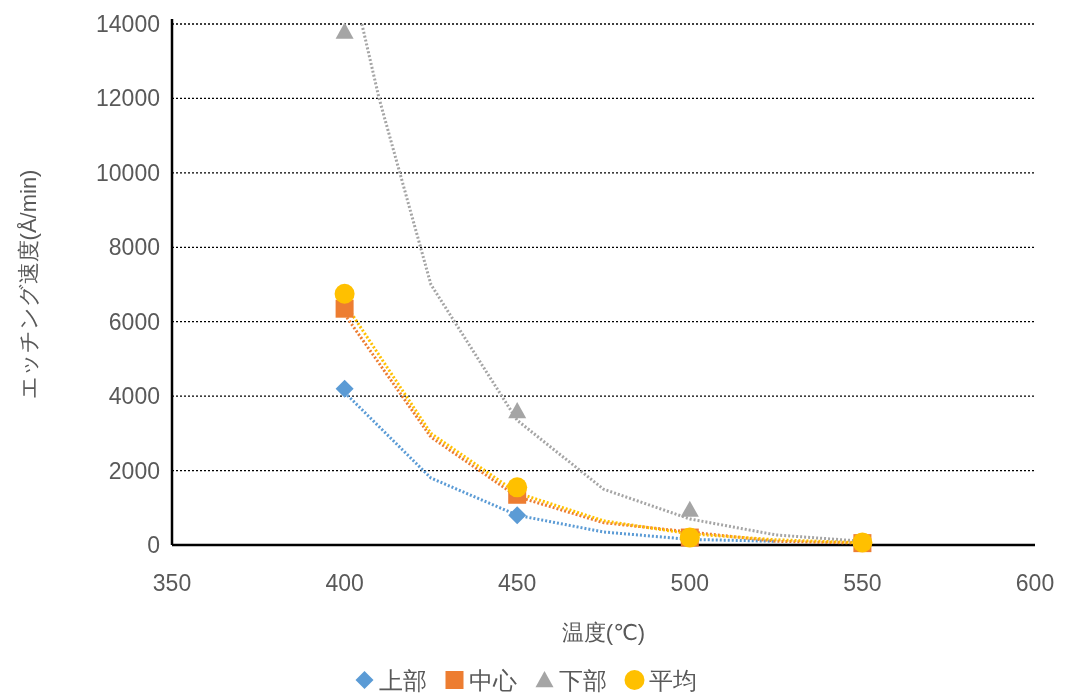  What do you see at coordinates (672, 680) in the screenshot?
I see `legend-label: 平均` at bounding box center [672, 680].